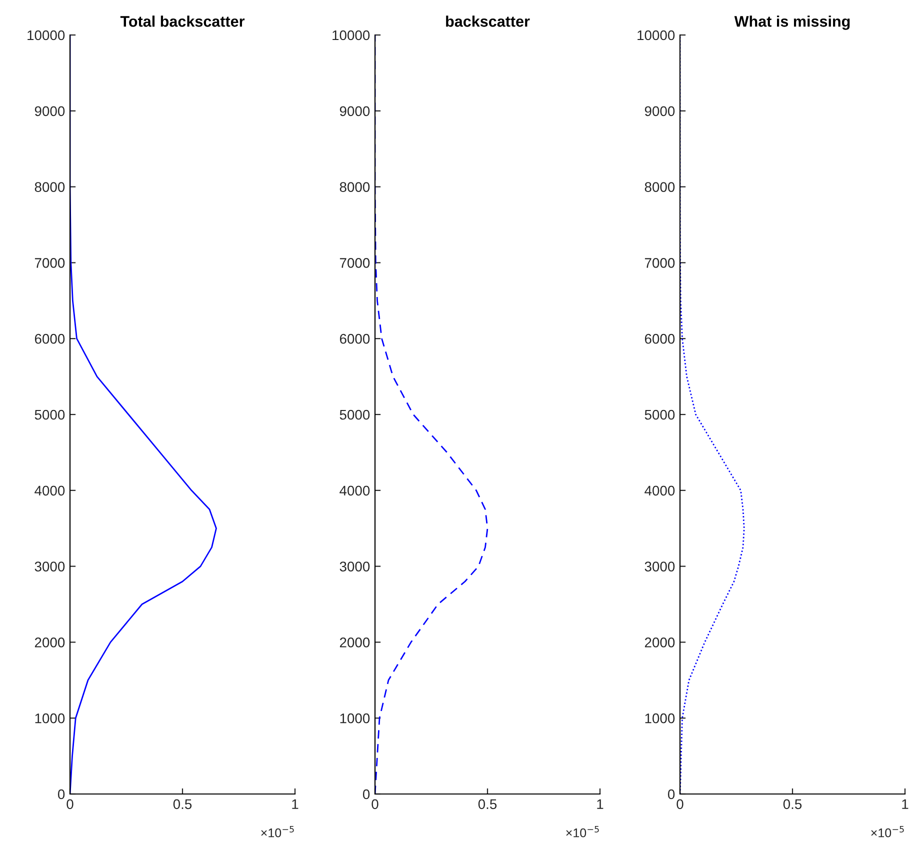 This screenshot has width=920, height=851. Describe the element at coordinates (488, 21) in the screenshot. I see `chart-title: backscatter` at that location.